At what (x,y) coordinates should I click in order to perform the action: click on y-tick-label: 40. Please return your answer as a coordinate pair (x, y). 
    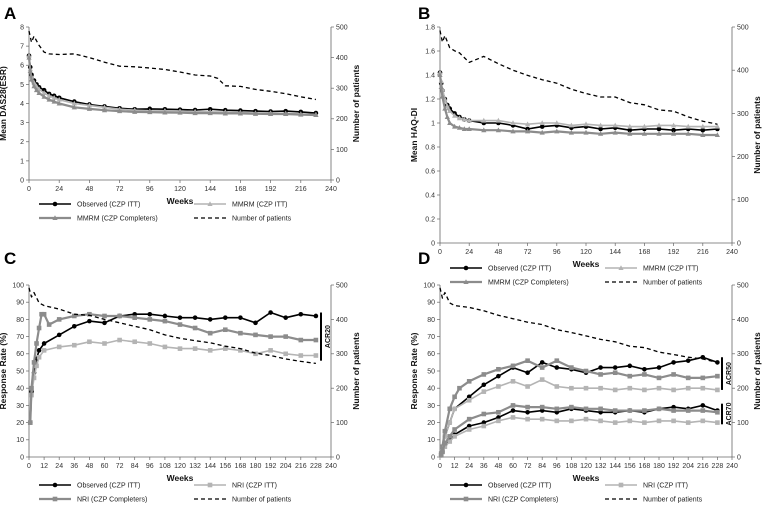
    Looking at the image, I should click on (431, 389).